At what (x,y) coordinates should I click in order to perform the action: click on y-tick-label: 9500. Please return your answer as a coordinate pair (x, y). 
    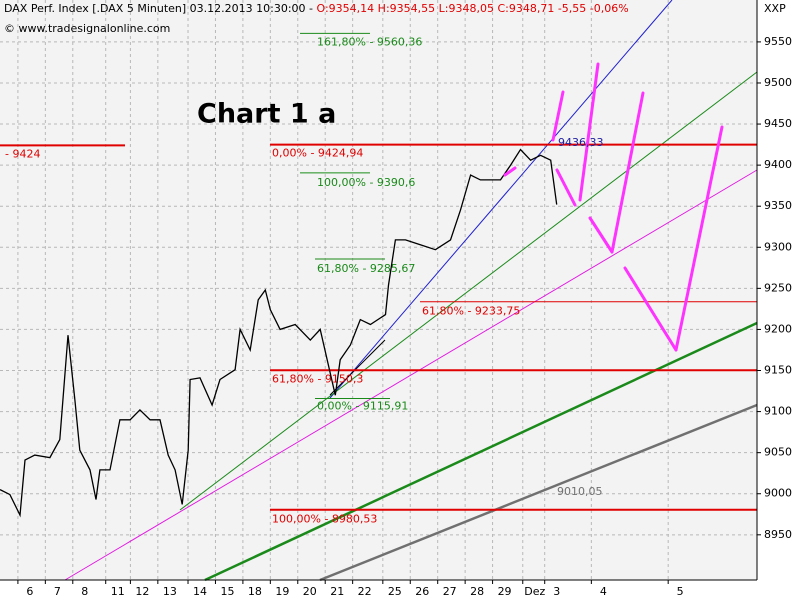
    Looking at the image, I should click on (778, 82).